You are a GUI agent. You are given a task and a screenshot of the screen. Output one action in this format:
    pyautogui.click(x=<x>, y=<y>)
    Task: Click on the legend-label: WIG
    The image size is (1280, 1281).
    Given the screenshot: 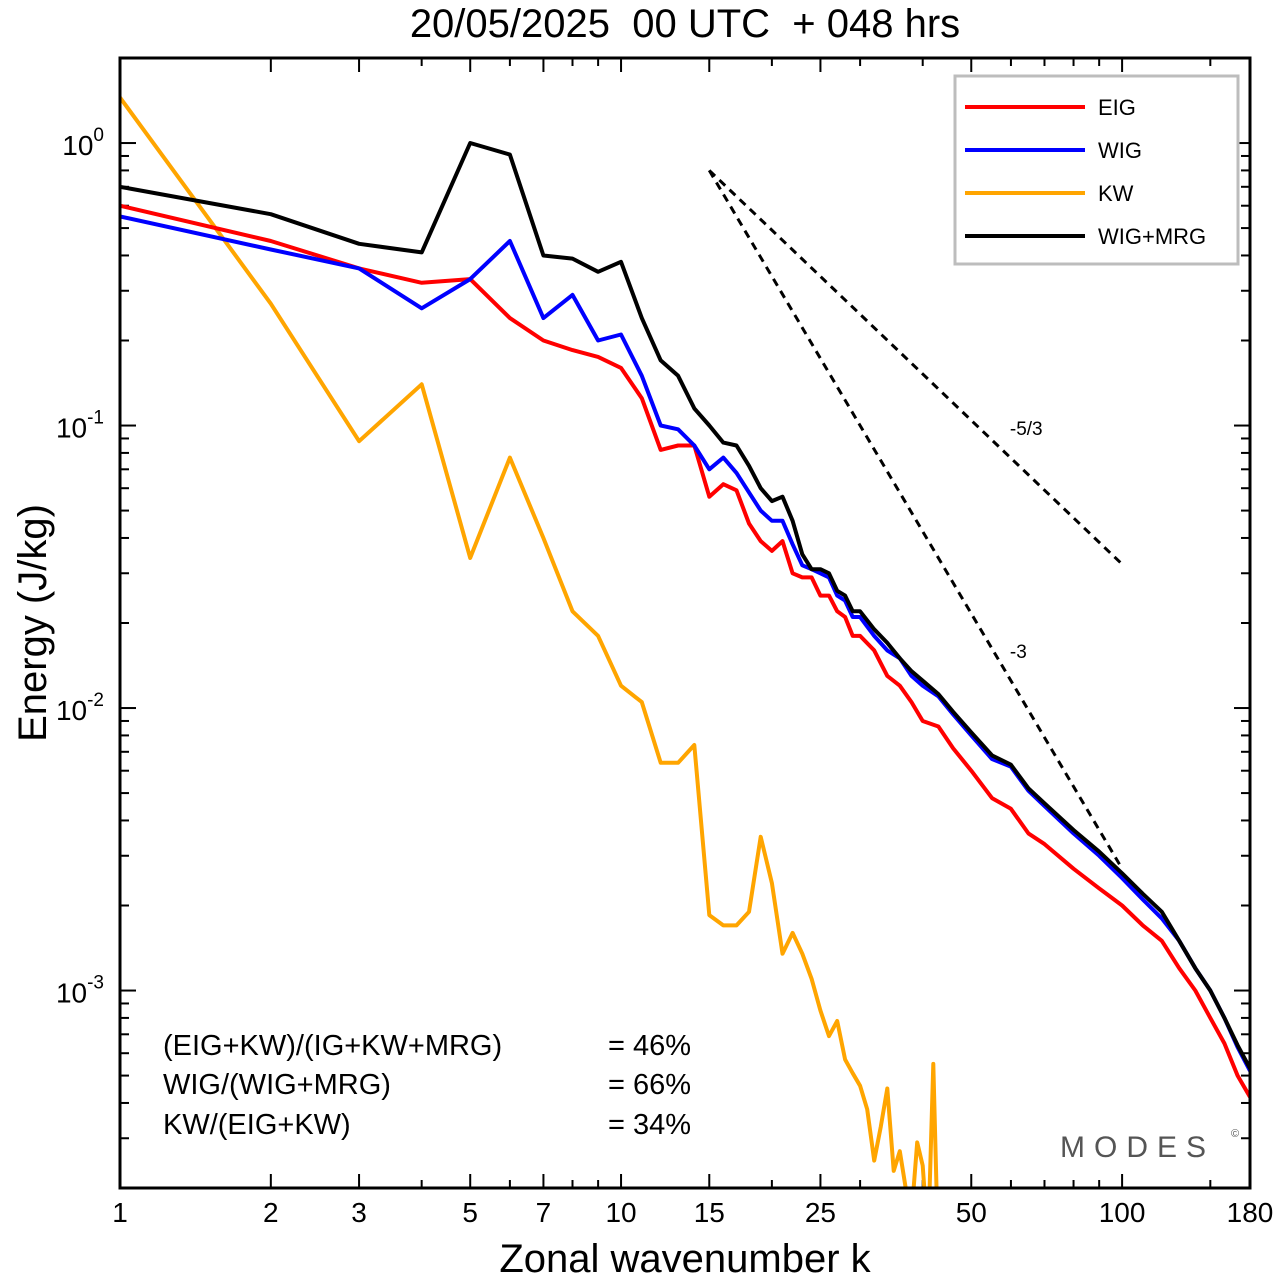 What is the action you would take?
    pyautogui.click(x=1120, y=150)
    